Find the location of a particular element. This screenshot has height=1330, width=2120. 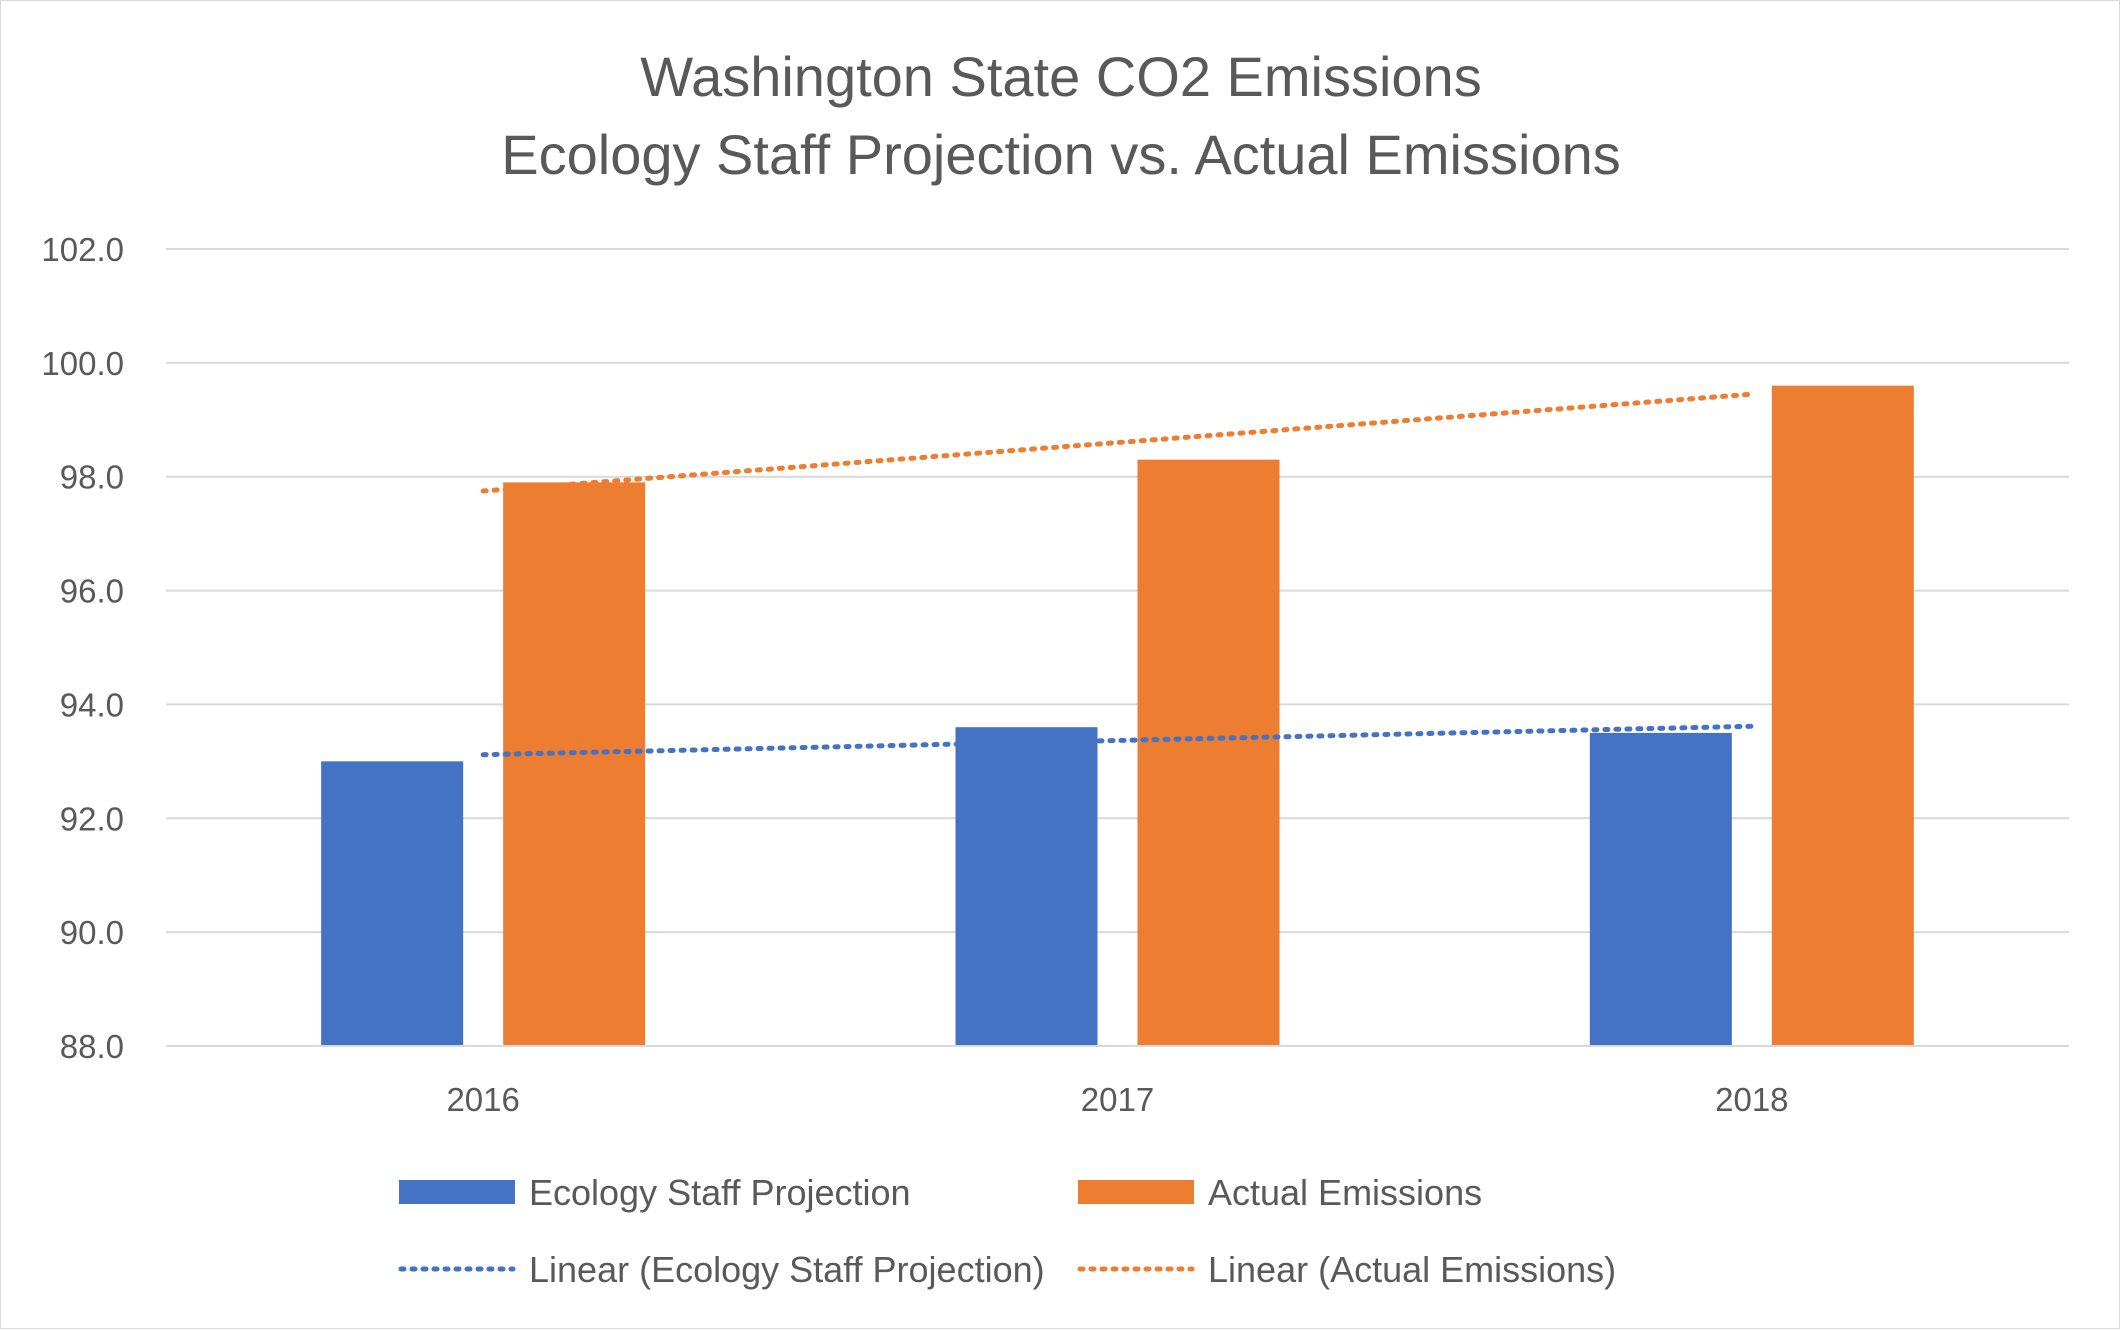

x-tick-label: 2016 is located at coordinates (482, 1099).